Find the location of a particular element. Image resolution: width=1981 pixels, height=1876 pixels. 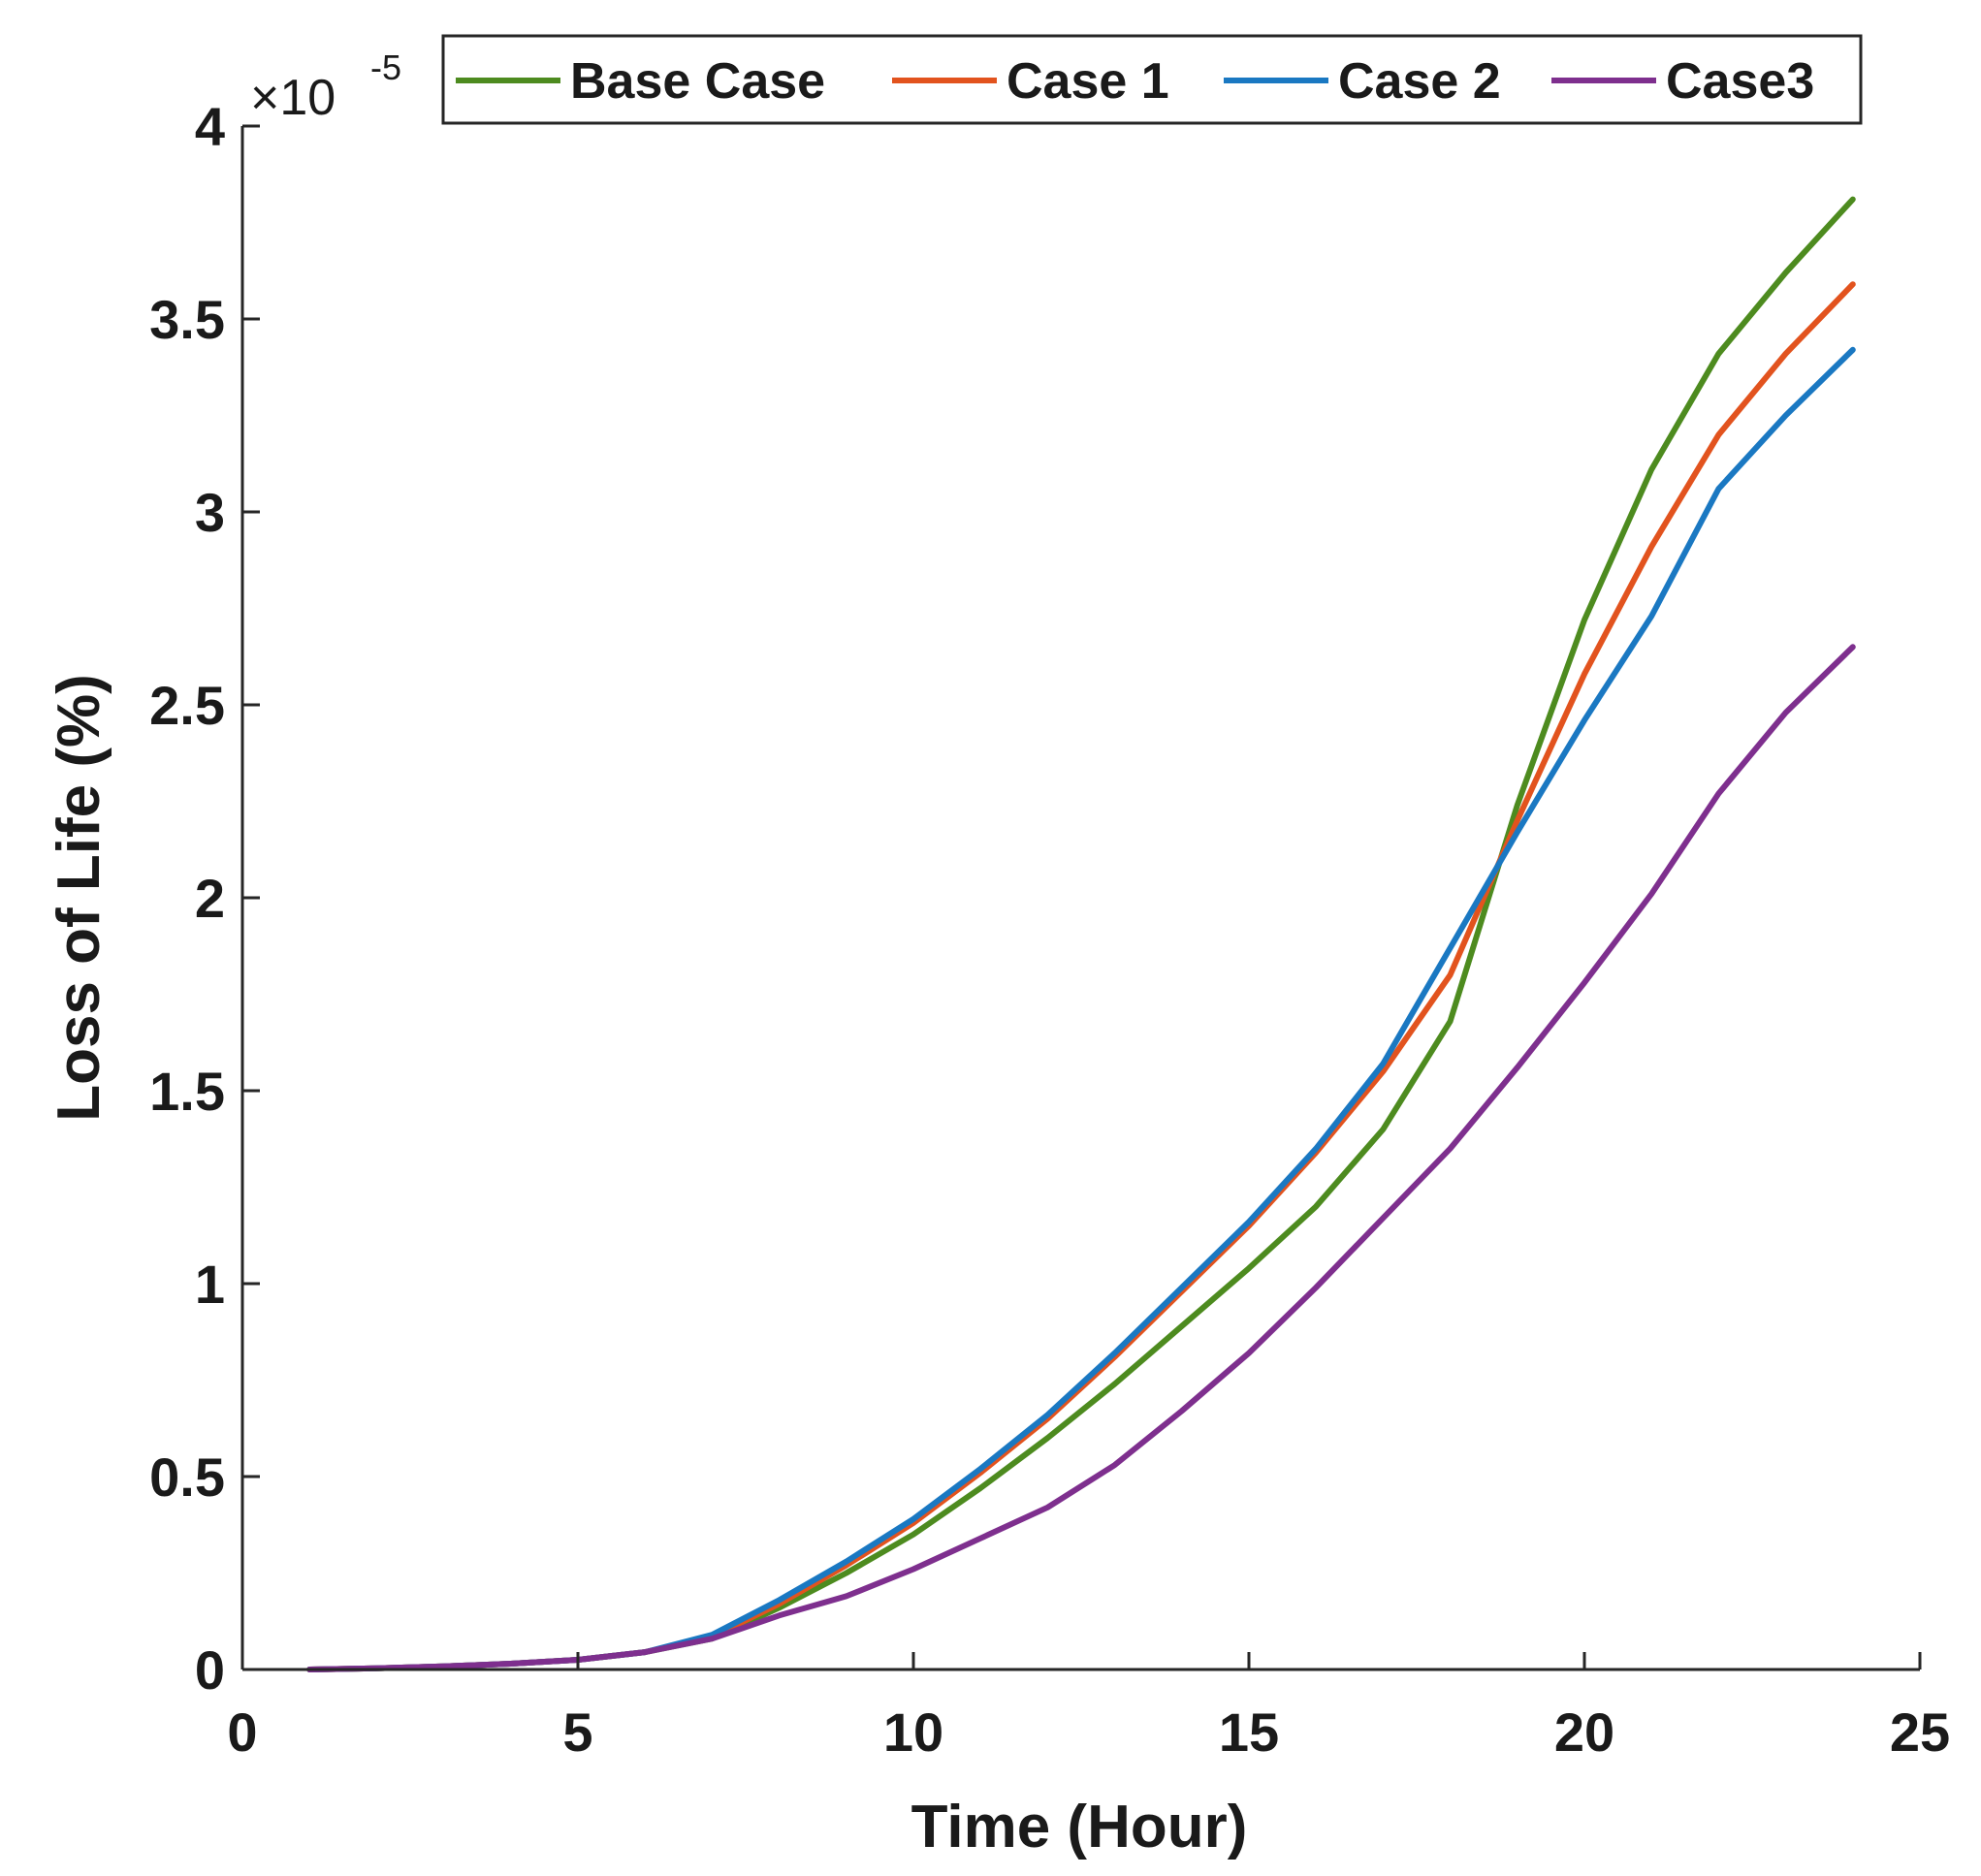

x-tick-label: 25 is located at coordinates (1920, 1732).